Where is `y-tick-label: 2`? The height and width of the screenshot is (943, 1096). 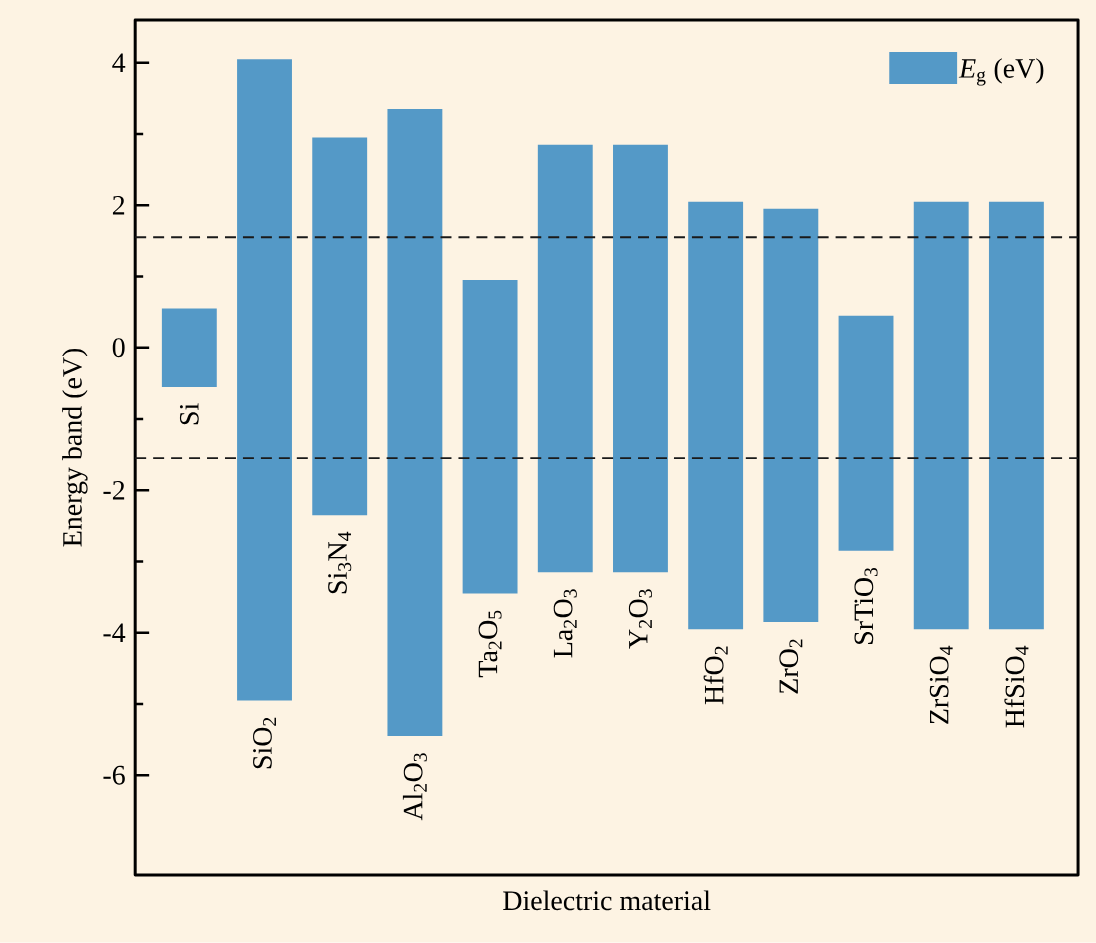 y-tick-label: 2 is located at coordinates (118, 205).